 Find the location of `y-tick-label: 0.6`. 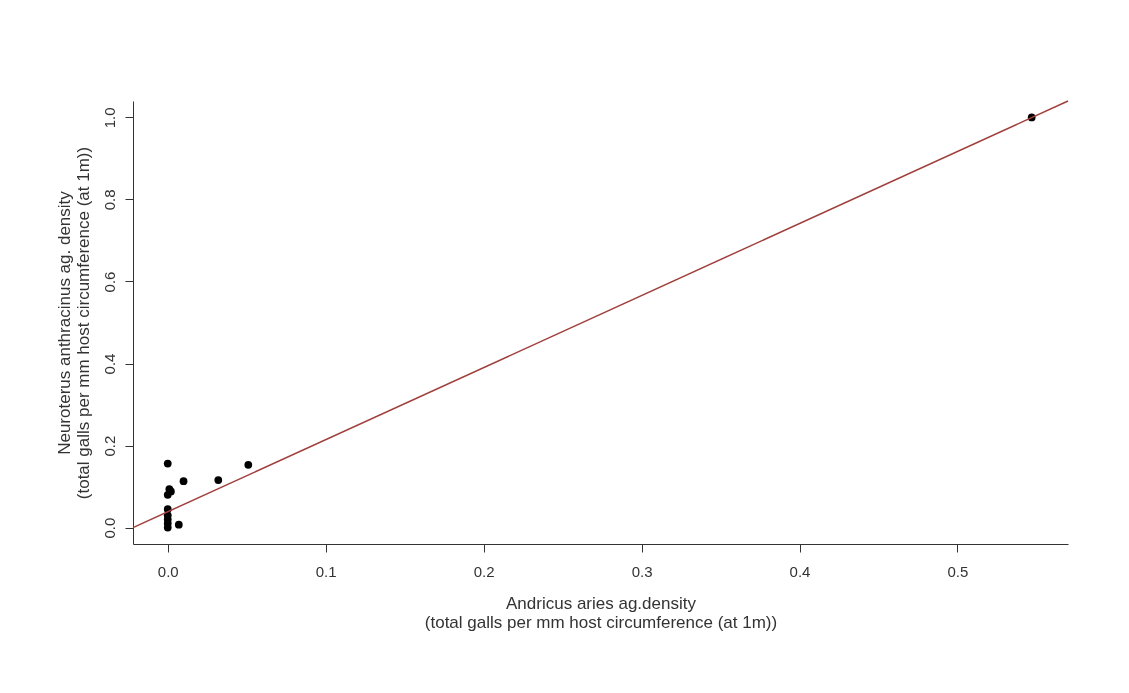

y-tick-label: 0.6 is located at coordinates (109, 282).